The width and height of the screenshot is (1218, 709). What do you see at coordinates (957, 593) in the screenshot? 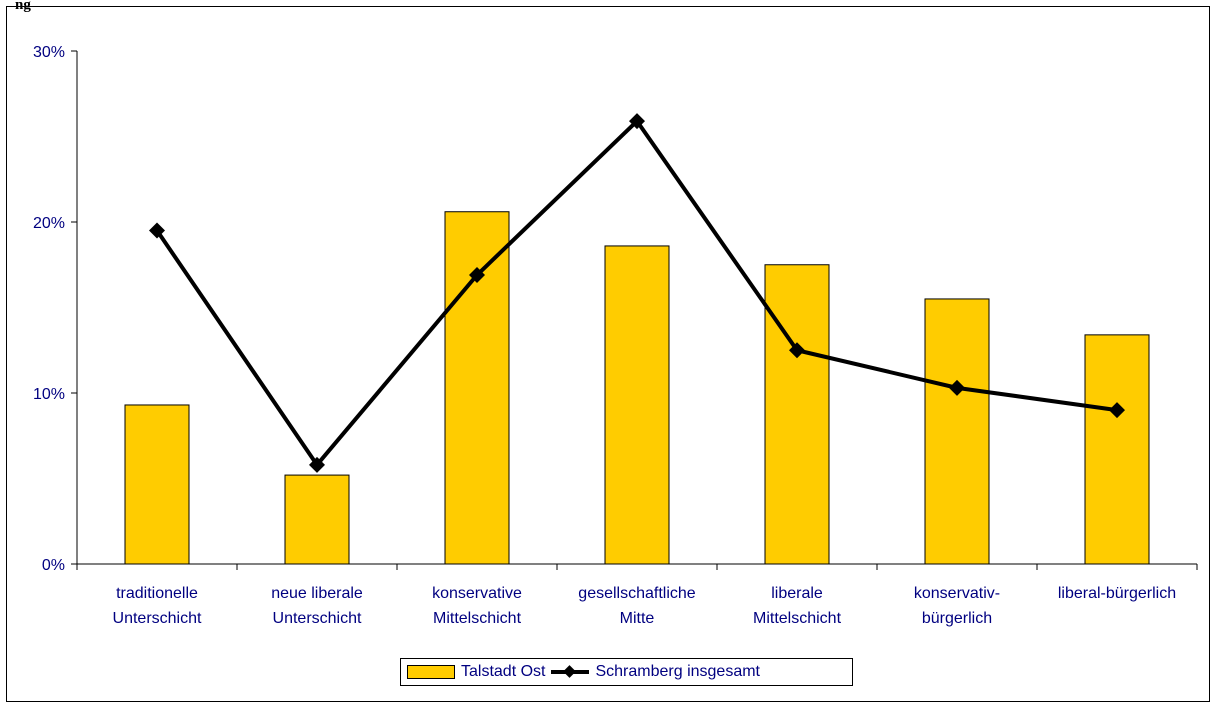
I see `x-tick-label: konservativ-` at bounding box center [957, 593].